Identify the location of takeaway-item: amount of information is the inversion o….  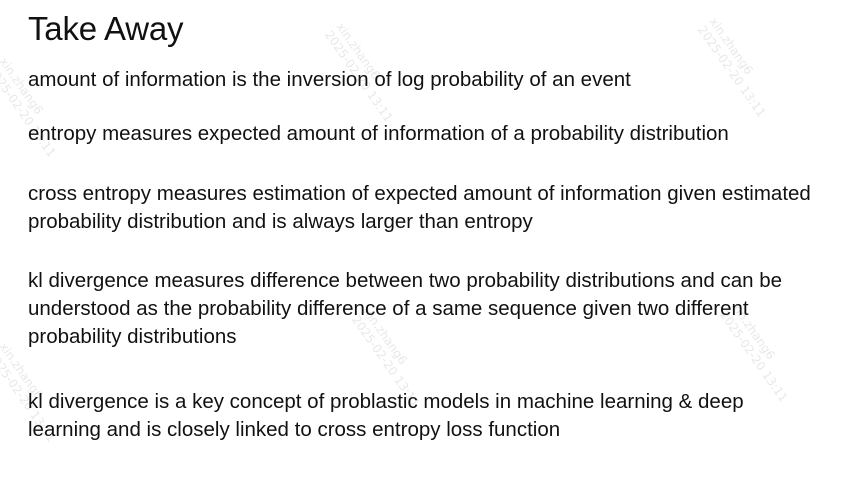
(329, 79).